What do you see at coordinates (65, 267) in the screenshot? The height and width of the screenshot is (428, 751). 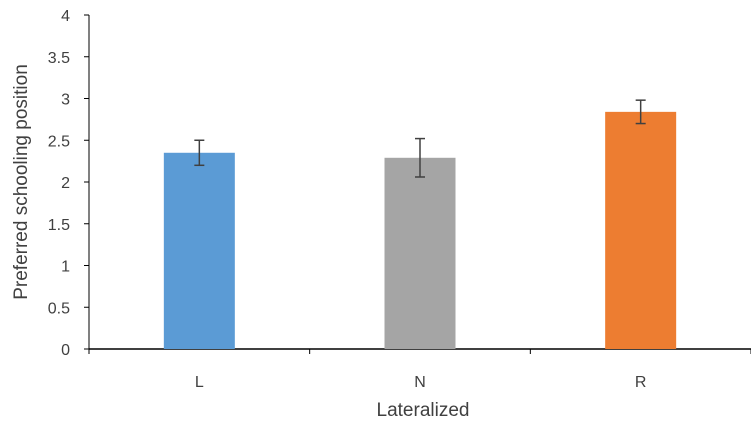 I see `y-tick-label: 1` at bounding box center [65, 267].